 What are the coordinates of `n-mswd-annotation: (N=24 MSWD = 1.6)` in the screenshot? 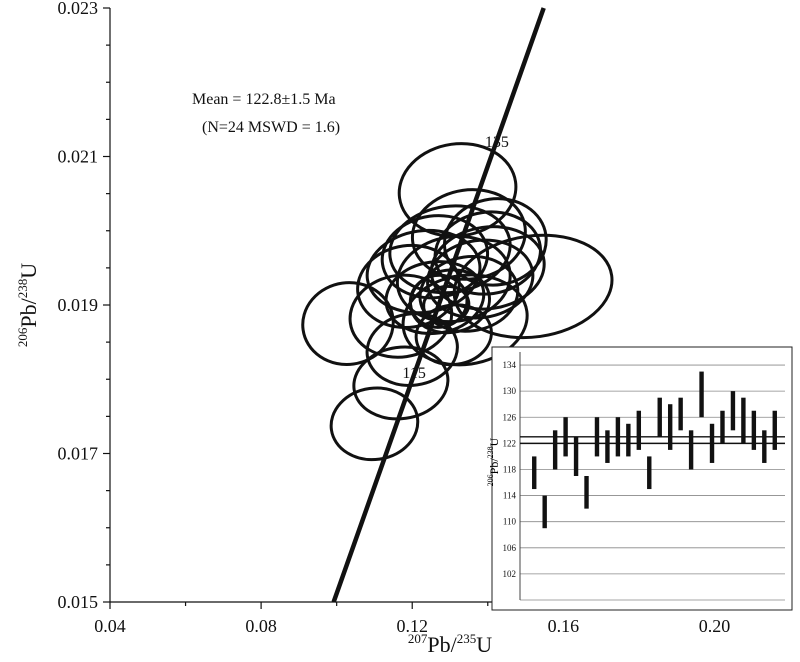 It's located at (271, 127).